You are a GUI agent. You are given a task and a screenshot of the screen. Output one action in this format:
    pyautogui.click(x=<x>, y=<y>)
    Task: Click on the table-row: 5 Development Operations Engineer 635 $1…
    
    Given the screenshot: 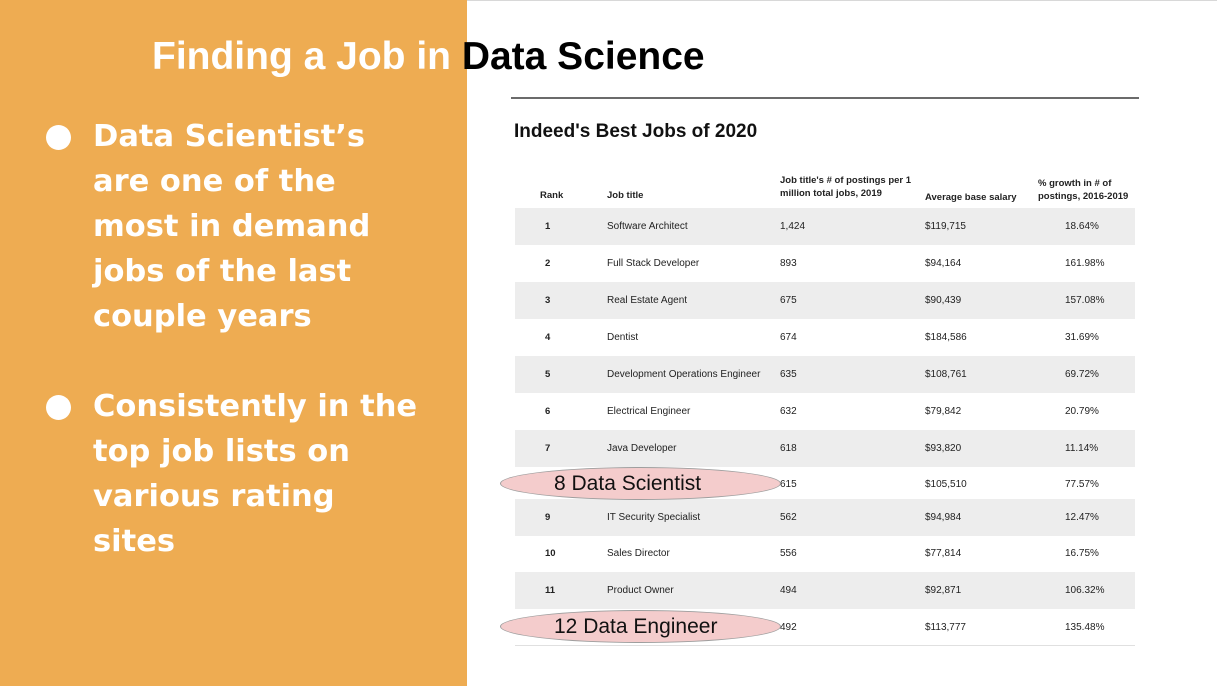 What is the action you would take?
    pyautogui.click(x=825, y=374)
    